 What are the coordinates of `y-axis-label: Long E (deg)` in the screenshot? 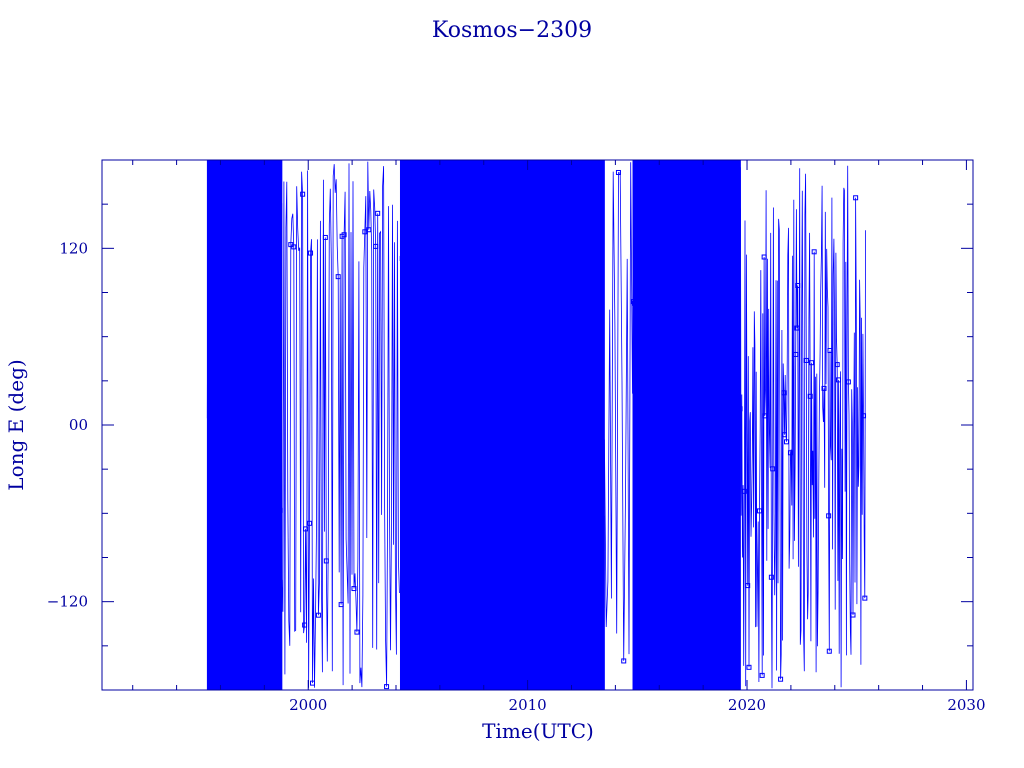 It's located at (16, 424).